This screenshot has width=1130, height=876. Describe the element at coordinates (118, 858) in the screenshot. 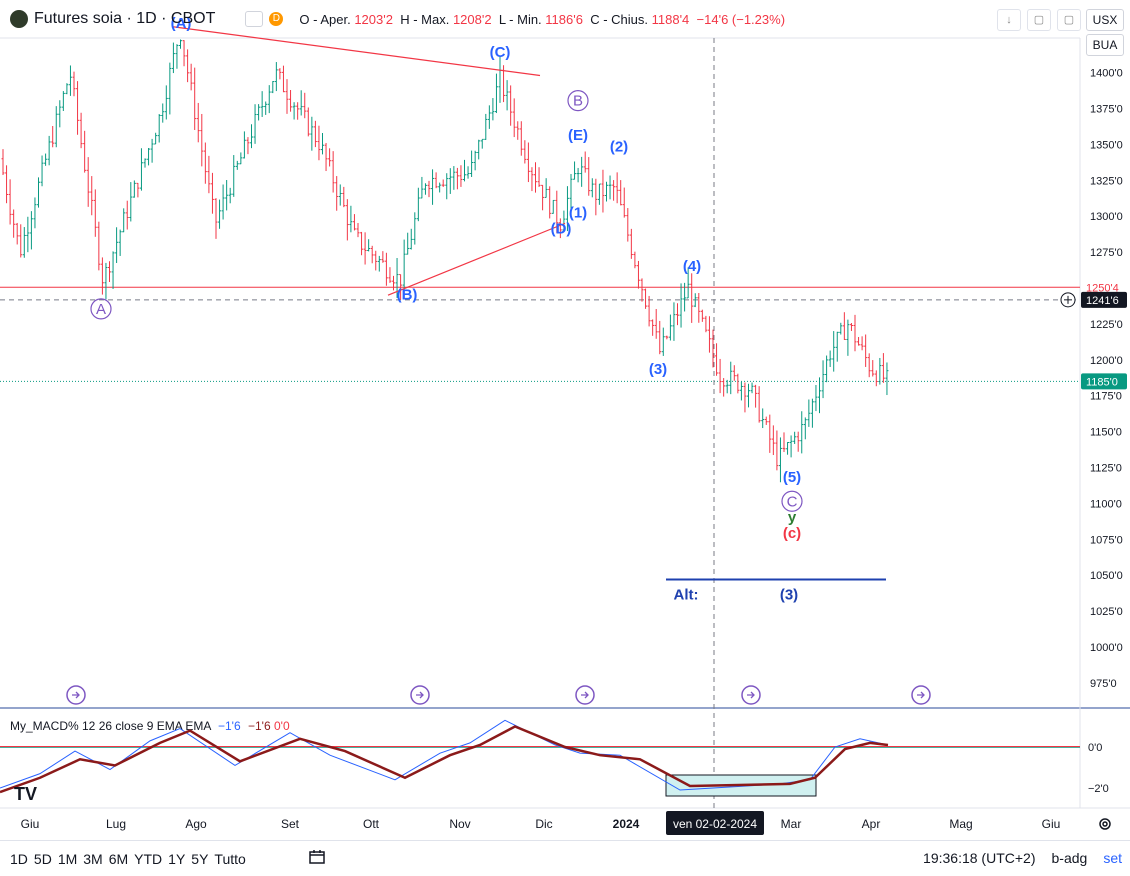

I see `range-6m: 6M` at that location.